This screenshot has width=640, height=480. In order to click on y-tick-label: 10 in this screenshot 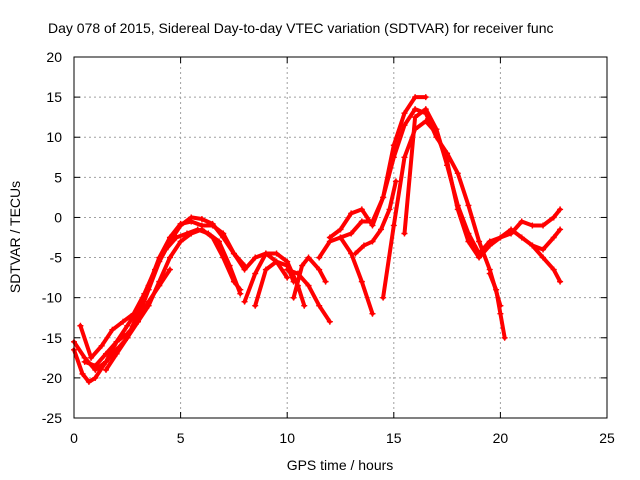, I will do `click(54, 137)`.